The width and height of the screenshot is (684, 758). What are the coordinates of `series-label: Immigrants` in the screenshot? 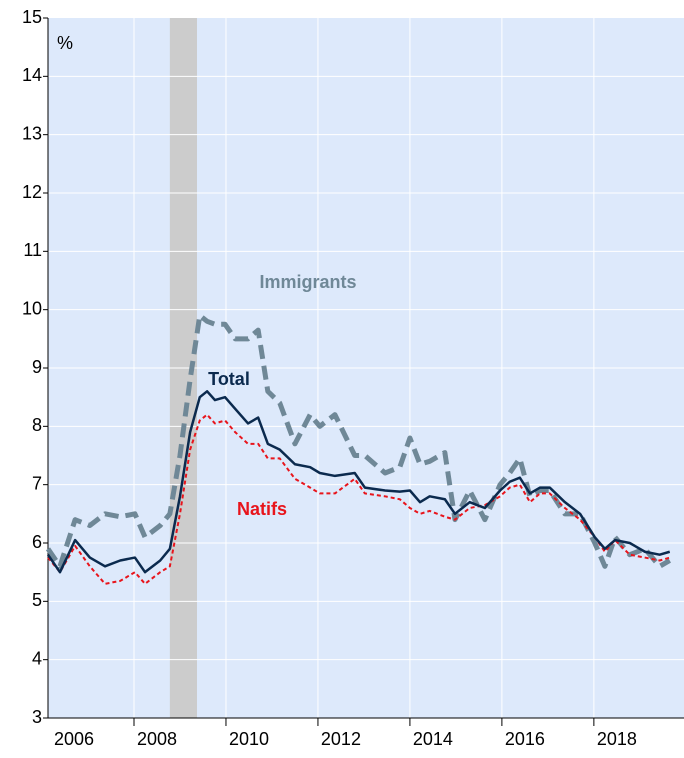 It's located at (307, 282).